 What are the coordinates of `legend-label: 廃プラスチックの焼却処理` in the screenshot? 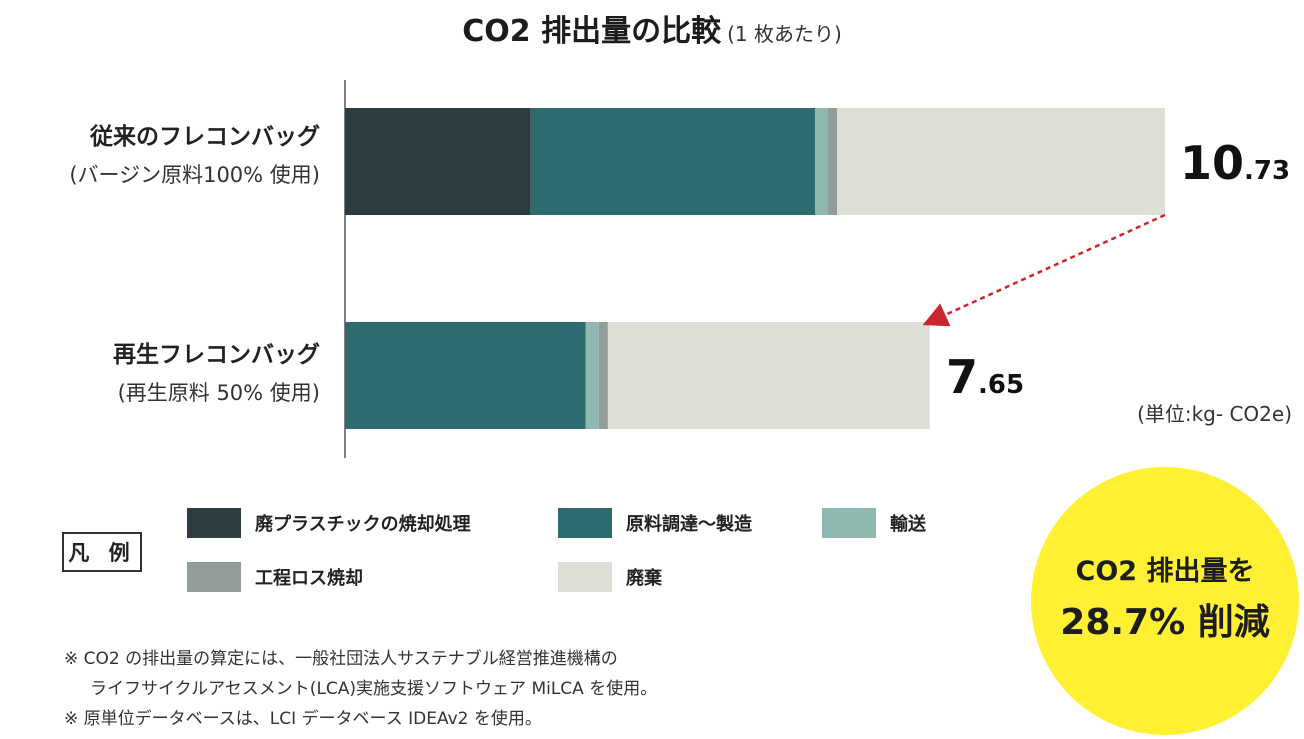 It's located at (363, 524).